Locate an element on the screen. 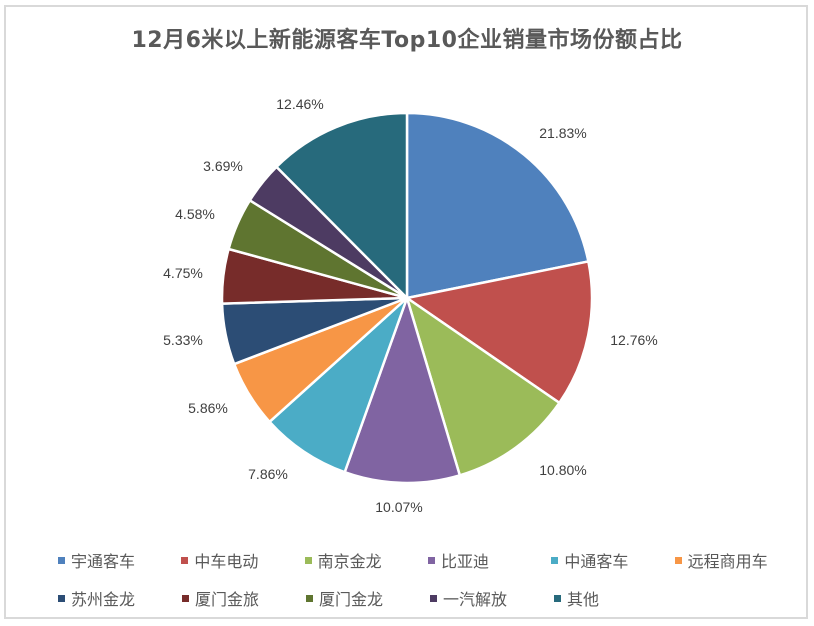  data-label: 10.07% is located at coordinates (398, 507).